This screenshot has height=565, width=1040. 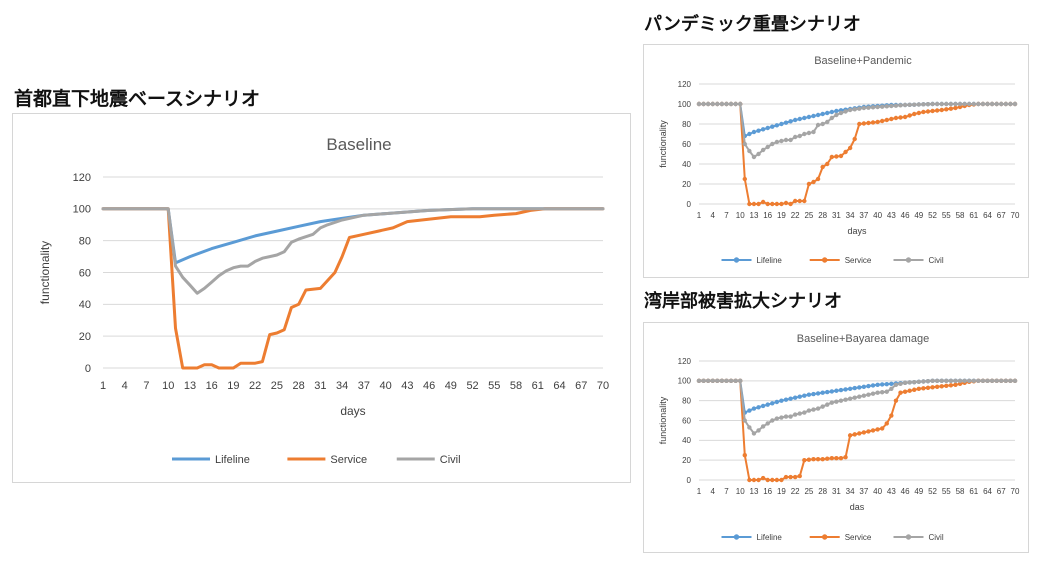 I want to click on y-tick-label: 100, so click(x=82, y=210).